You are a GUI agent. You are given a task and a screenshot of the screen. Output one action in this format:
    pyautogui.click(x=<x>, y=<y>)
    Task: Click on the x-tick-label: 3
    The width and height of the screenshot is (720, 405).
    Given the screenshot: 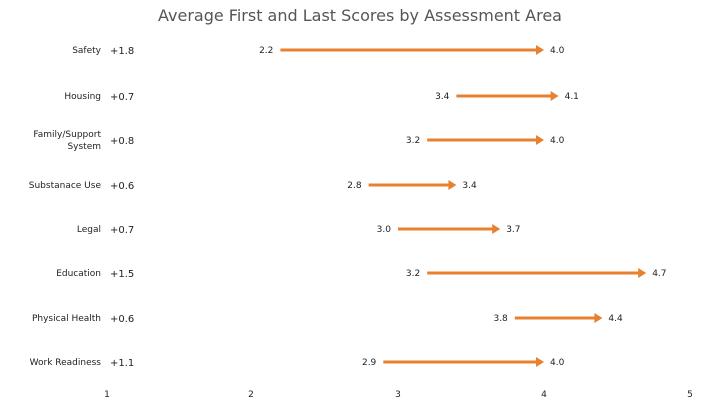 What is the action you would take?
    pyautogui.click(x=398, y=395)
    